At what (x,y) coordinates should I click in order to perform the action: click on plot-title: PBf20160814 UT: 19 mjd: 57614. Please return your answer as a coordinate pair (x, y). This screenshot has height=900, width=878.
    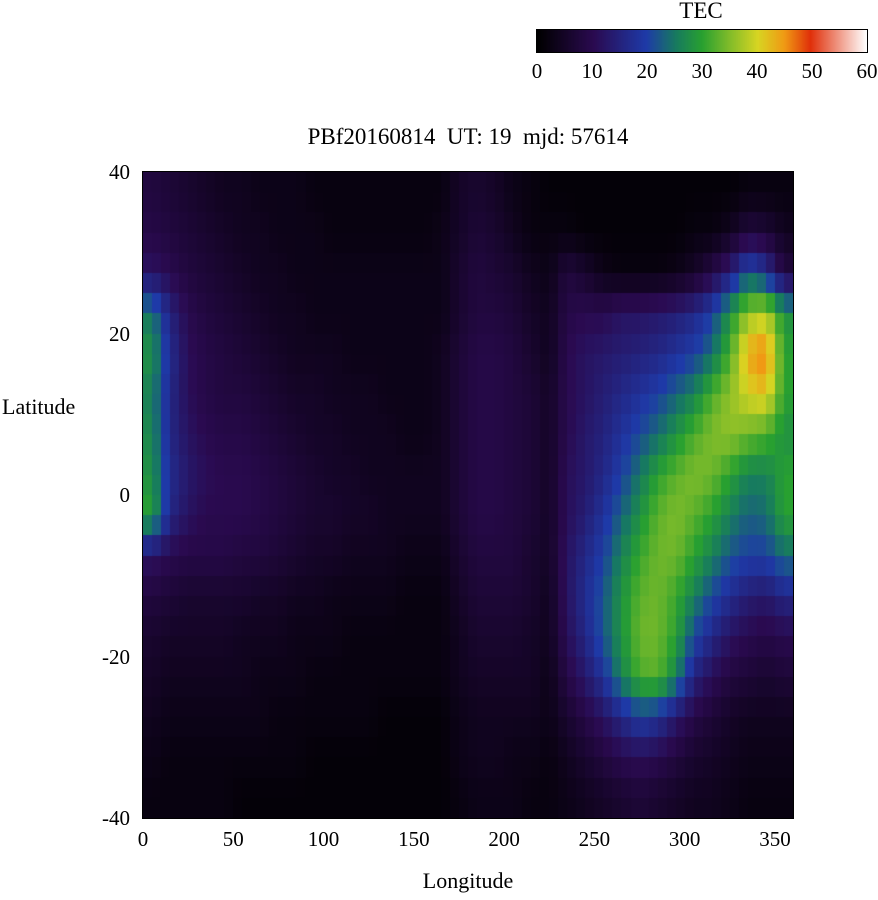
    Looking at the image, I should click on (468, 136).